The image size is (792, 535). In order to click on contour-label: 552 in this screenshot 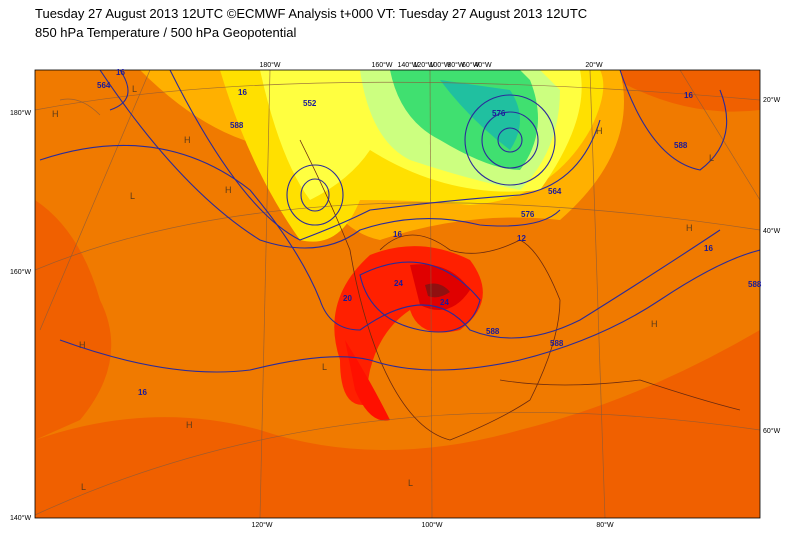, I will do `click(310, 103)`.